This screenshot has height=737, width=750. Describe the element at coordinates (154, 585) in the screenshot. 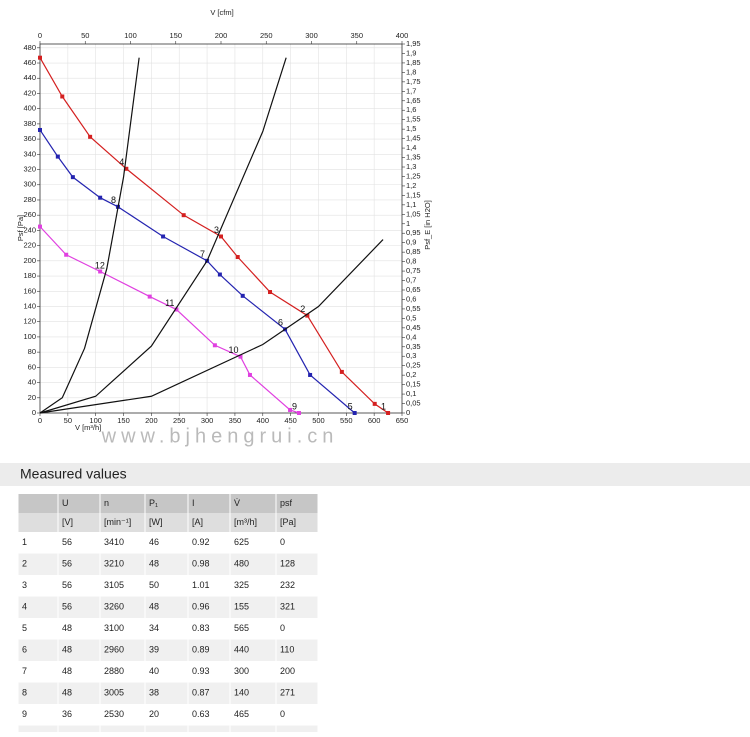

I see `table-row-cell: 50` at that location.